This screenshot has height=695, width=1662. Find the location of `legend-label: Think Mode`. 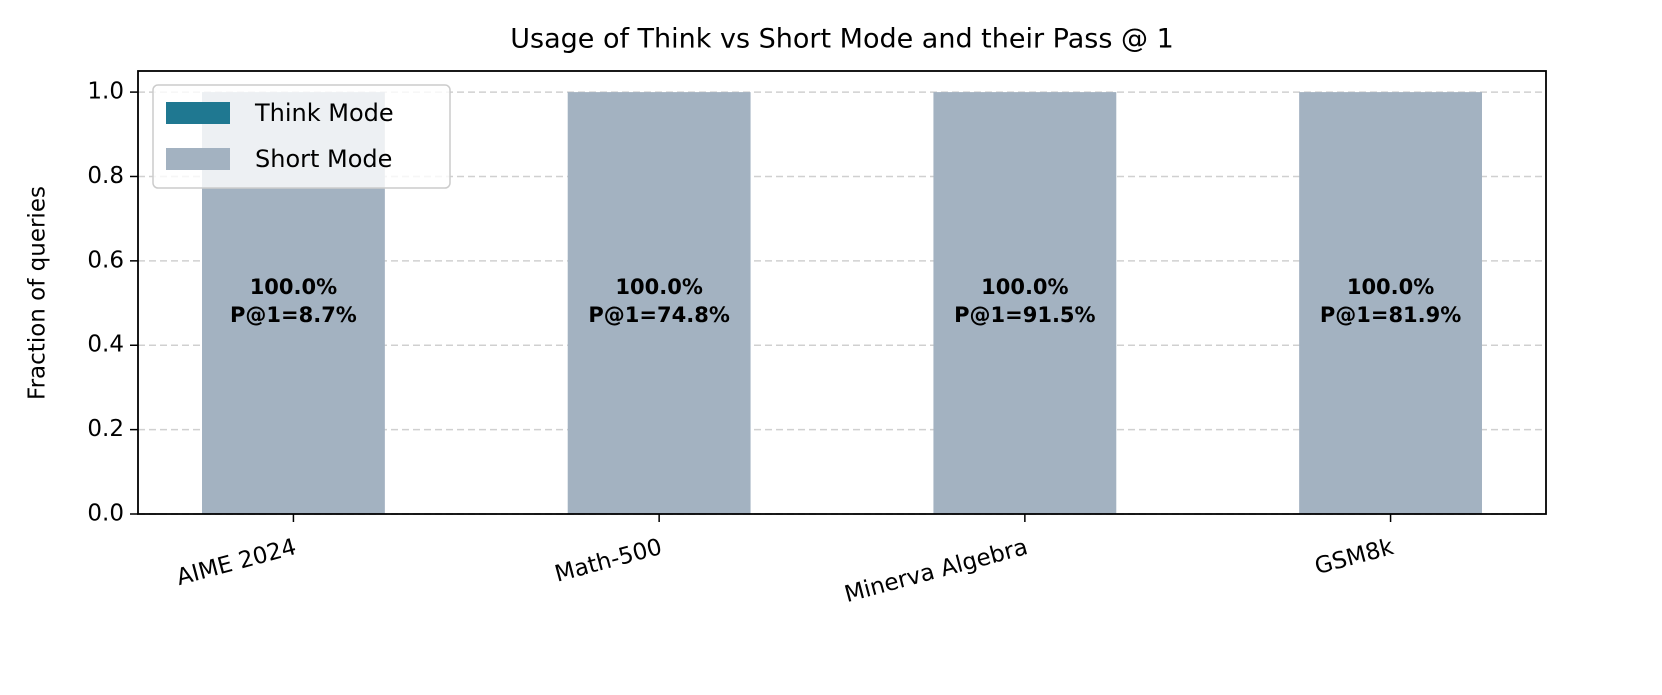

legend-label: Think Mode is located at coordinates (324, 113).